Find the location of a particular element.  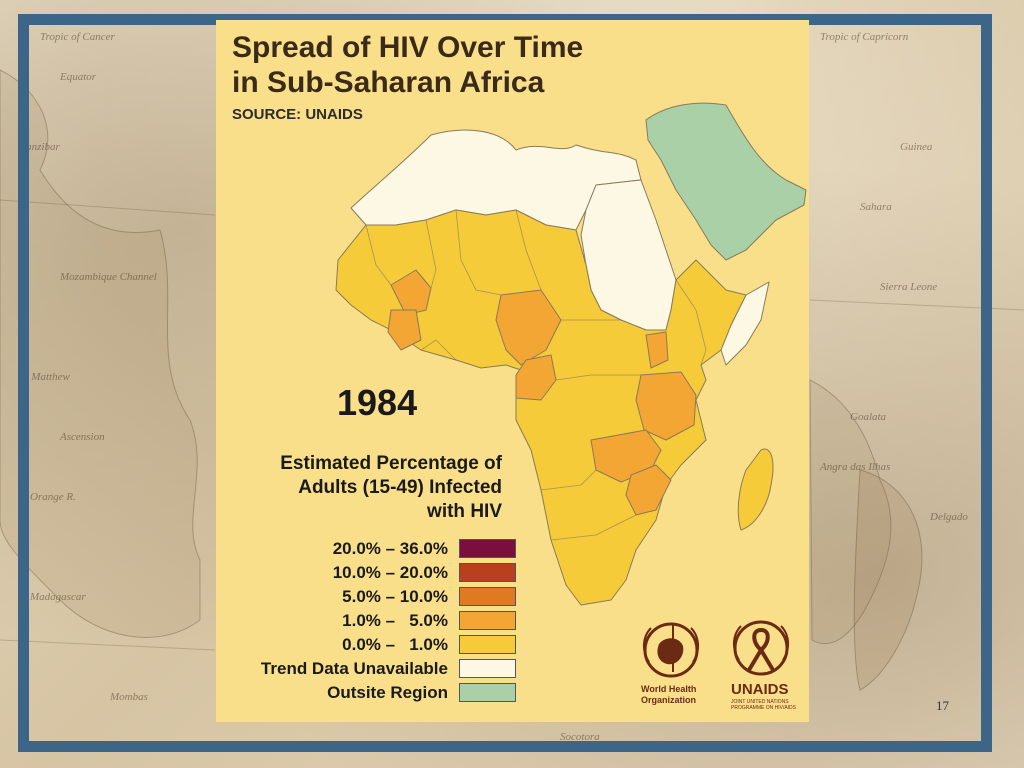

legend-item: Outsite Region is located at coordinates (366, 693).